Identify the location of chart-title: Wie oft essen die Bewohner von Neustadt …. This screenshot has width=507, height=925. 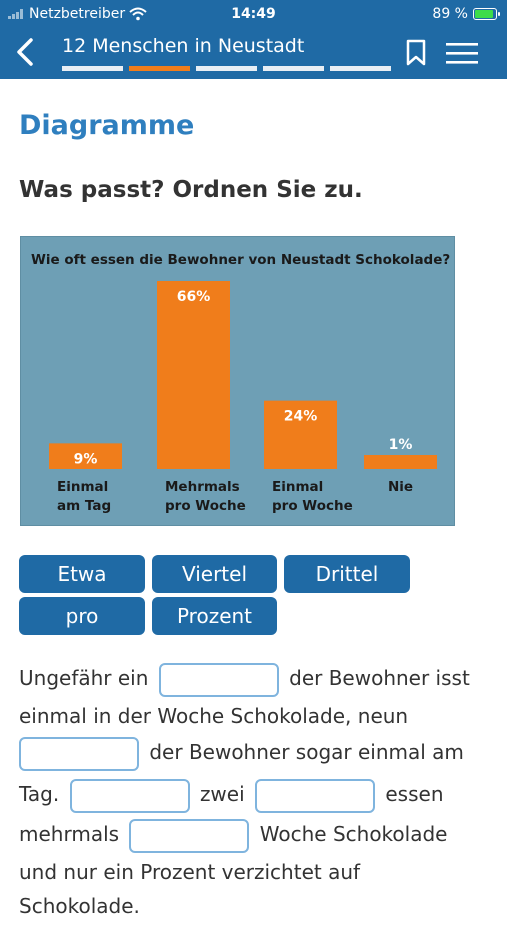
(240, 260).